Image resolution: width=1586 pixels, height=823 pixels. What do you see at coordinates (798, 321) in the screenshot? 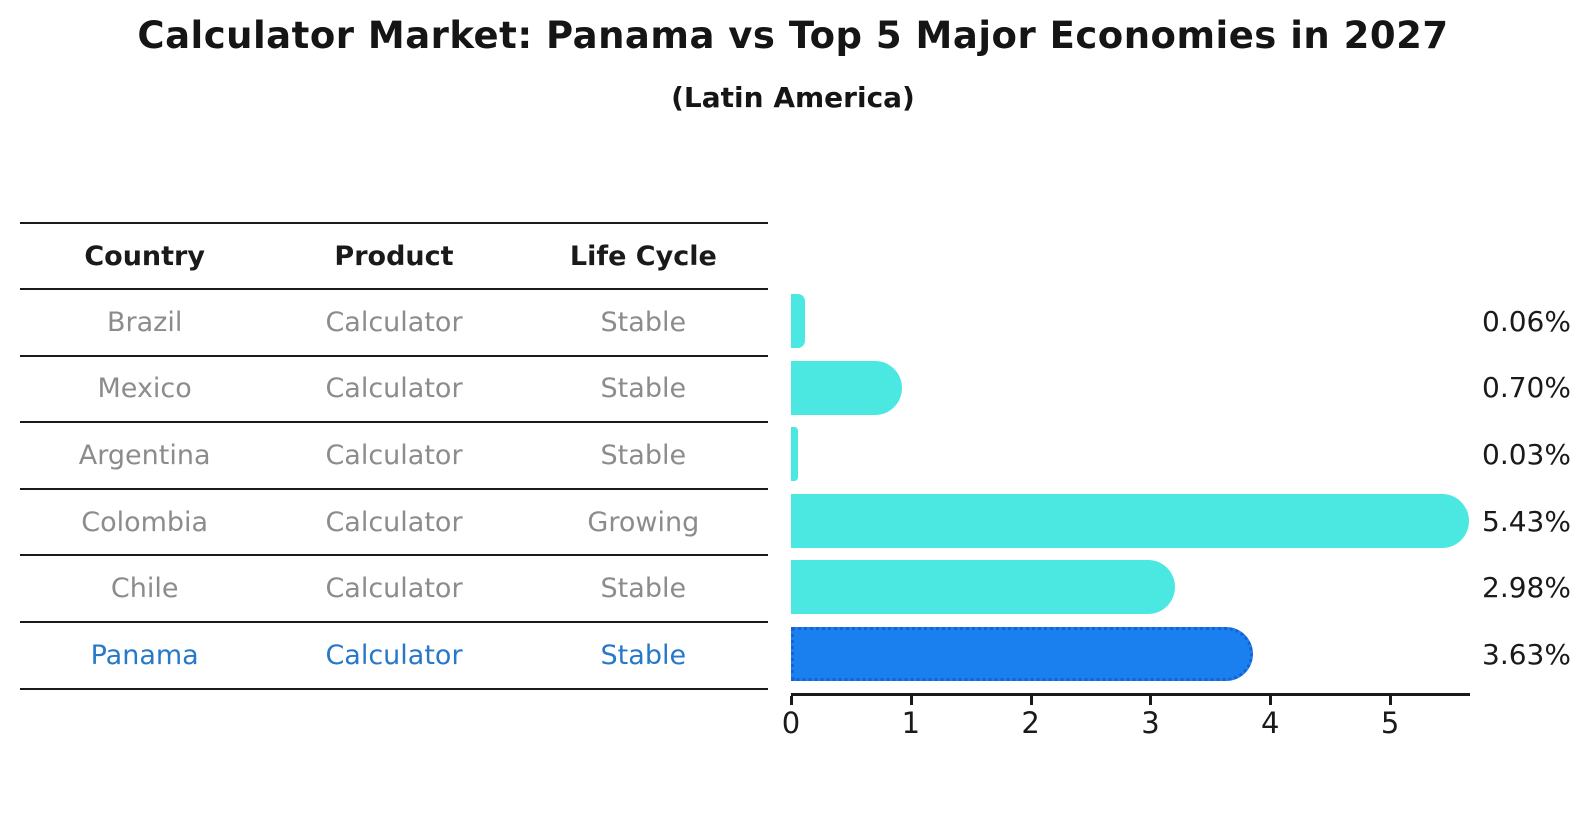
I see `bar-brazil` at bounding box center [798, 321].